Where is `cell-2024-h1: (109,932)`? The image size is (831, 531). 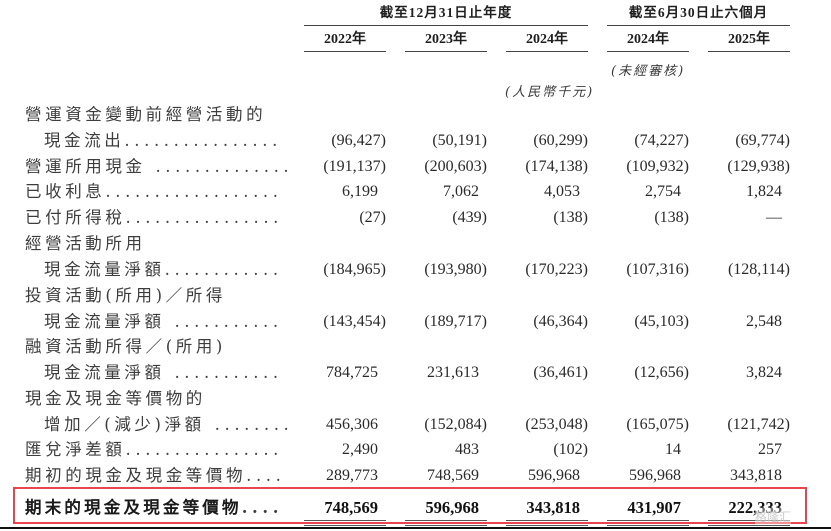
cell-2024-h1: (109,932) is located at coordinates (657, 166).